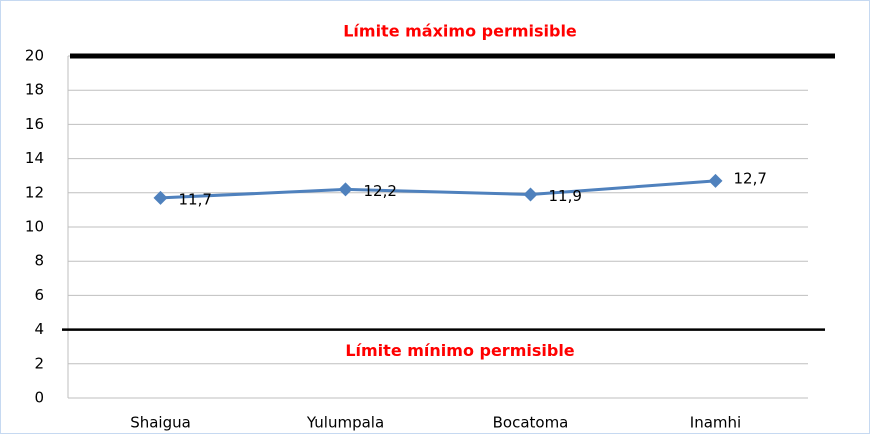 This screenshot has width=870, height=434. I want to click on y-tick-label: 8, so click(39, 261).